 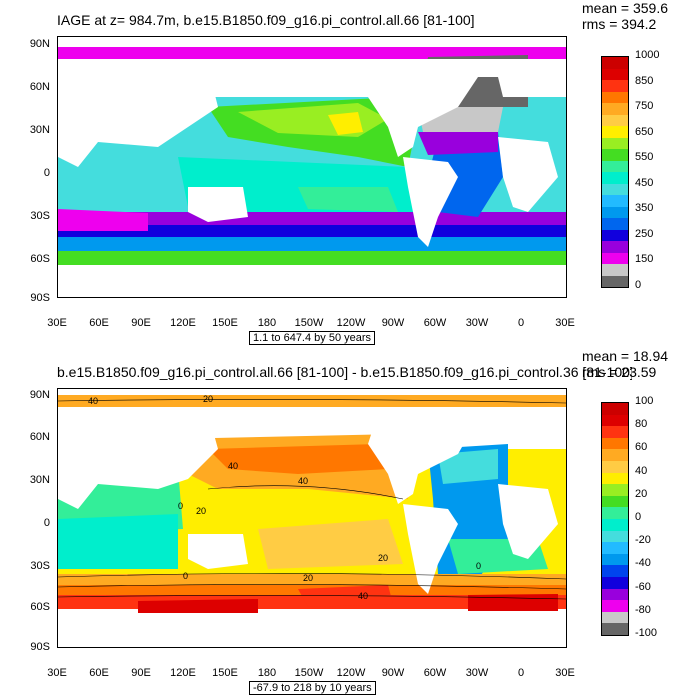 I want to click on bottom-south-pacific-yellow, so click(x=330, y=544).